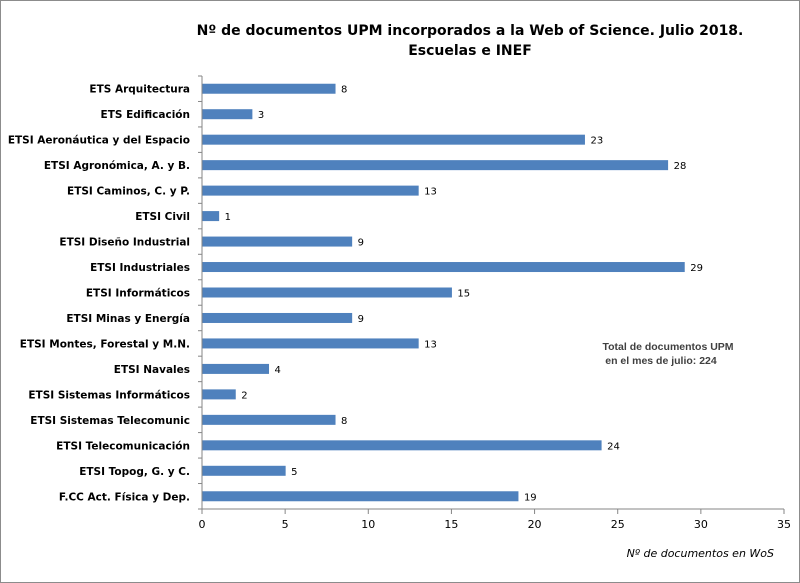 Image resolution: width=800 pixels, height=583 pixels. Describe the element at coordinates (228, 217) in the screenshot. I see `data-label: 1` at that location.